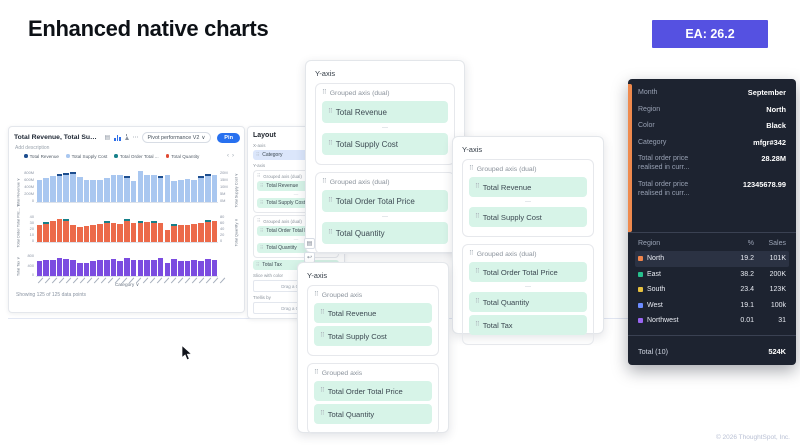  I want to click on pin-button: Pin, so click(228, 137).